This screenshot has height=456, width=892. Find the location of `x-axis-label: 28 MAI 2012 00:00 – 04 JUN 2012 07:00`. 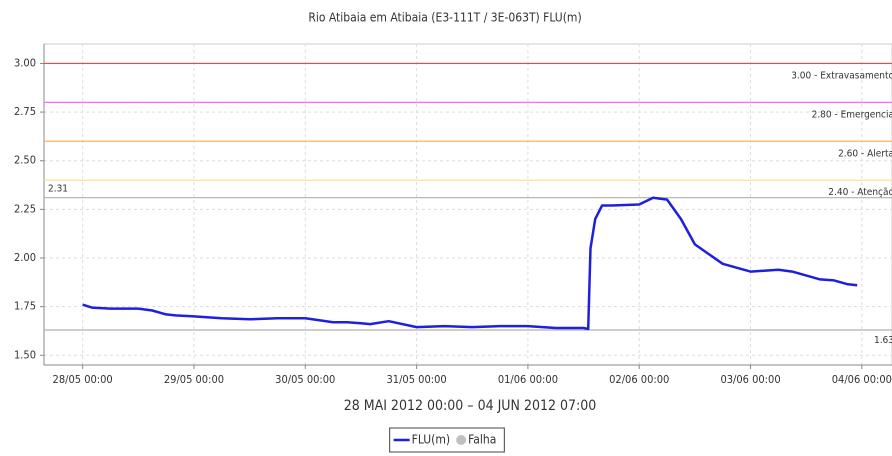

x-axis-label: 28 MAI 2012 00:00 – 04 JUN 2012 07:00 is located at coordinates (470, 406).